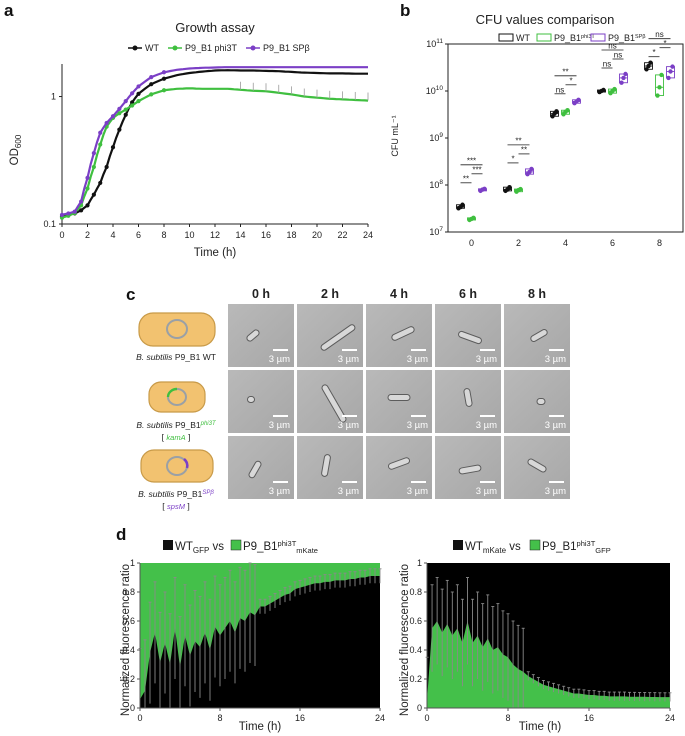 Image resolution: width=685 pixels, height=736 pixels. I want to click on microscopy-headers: 0 h 2 h 4 h 6 h 8 h, so click(399, 294).